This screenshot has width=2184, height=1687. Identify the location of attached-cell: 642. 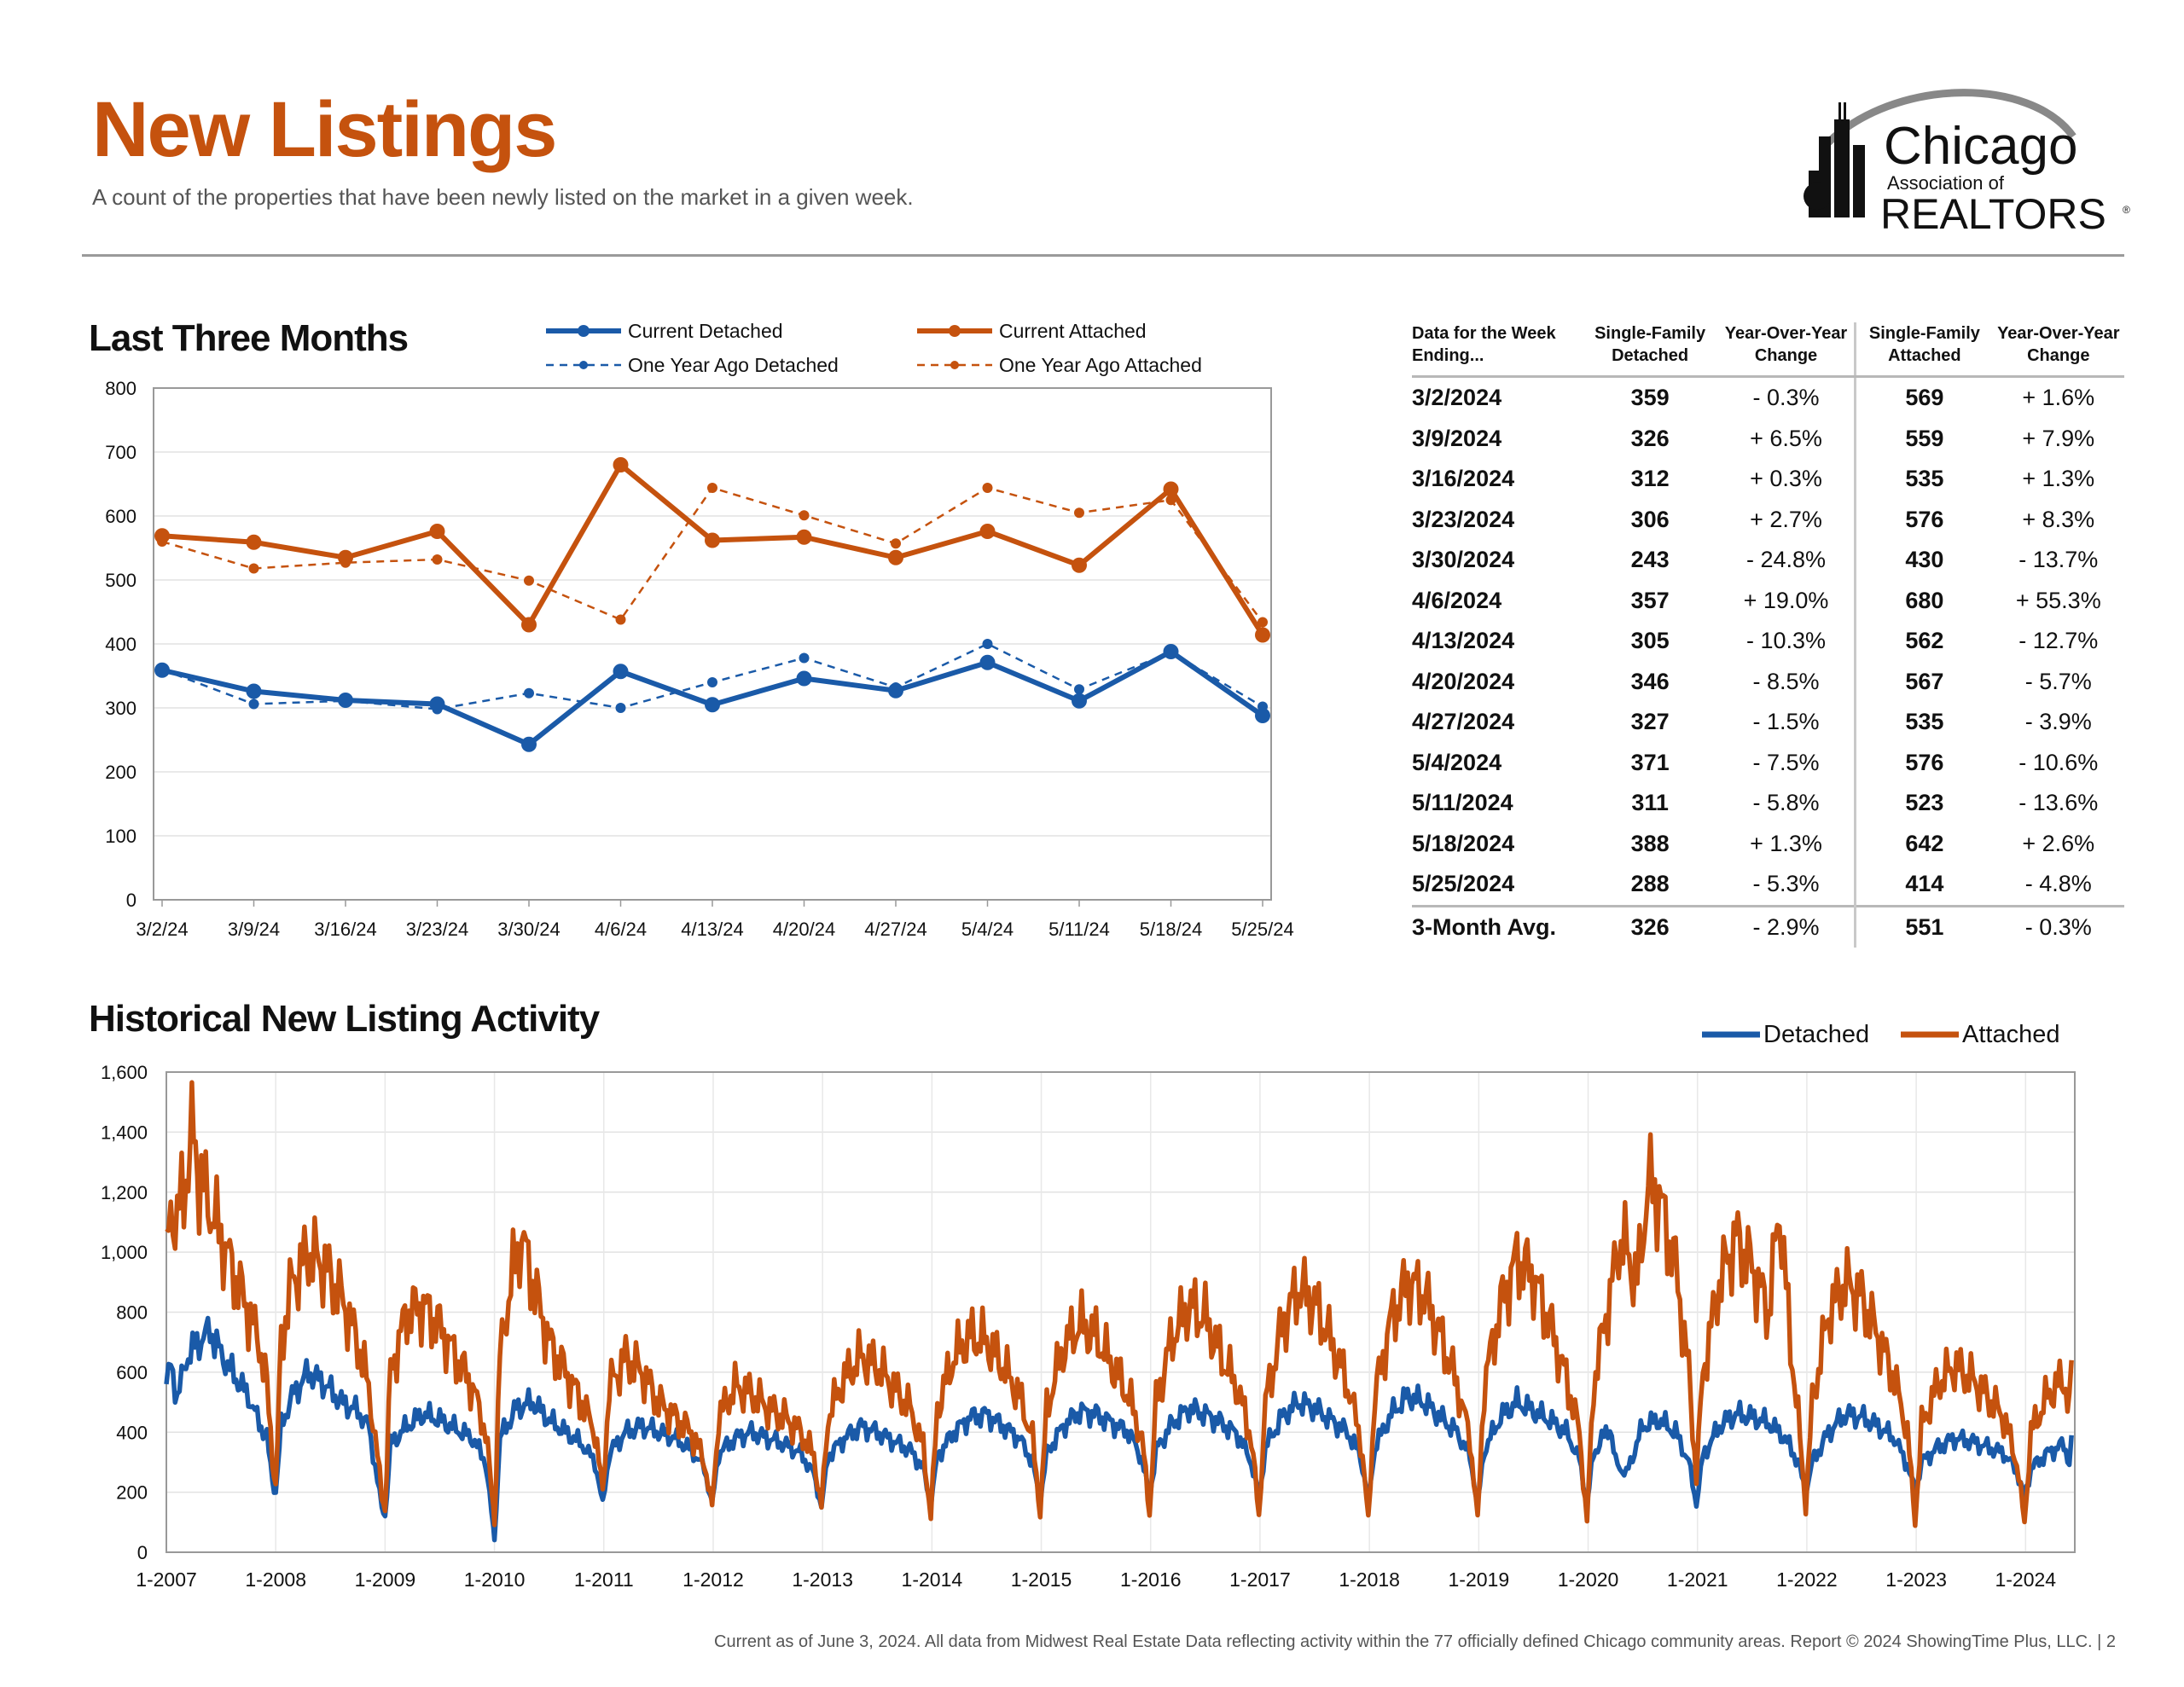
(1925, 843).